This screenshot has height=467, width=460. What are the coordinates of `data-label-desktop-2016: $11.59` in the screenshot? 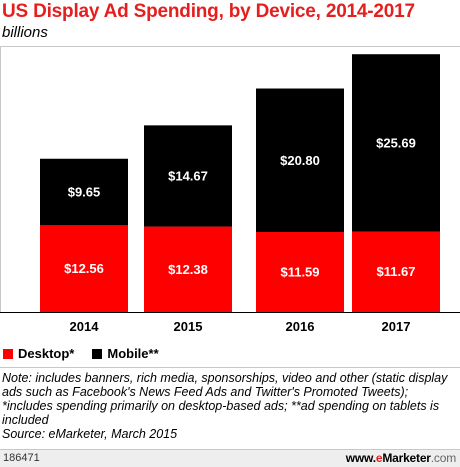 It's located at (299, 272).